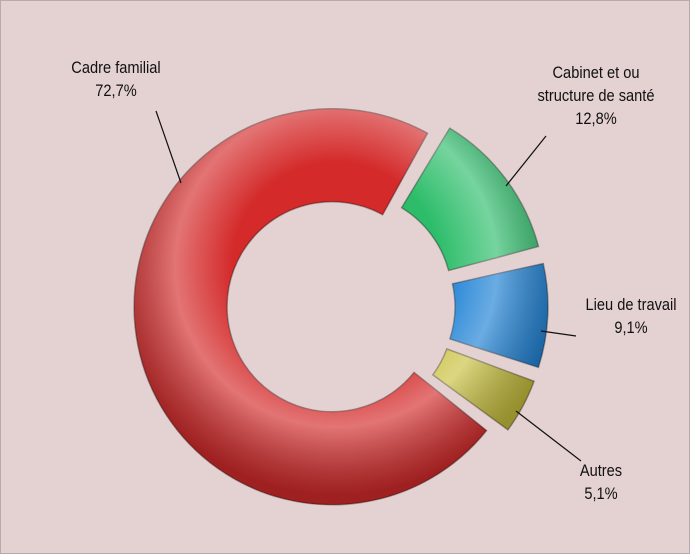 The width and height of the screenshot is (690, 554). What do you see at coordinates (116, 67) in the screenshot?
I see `category-label: Cadre familial` at bounding box center [116, 67].